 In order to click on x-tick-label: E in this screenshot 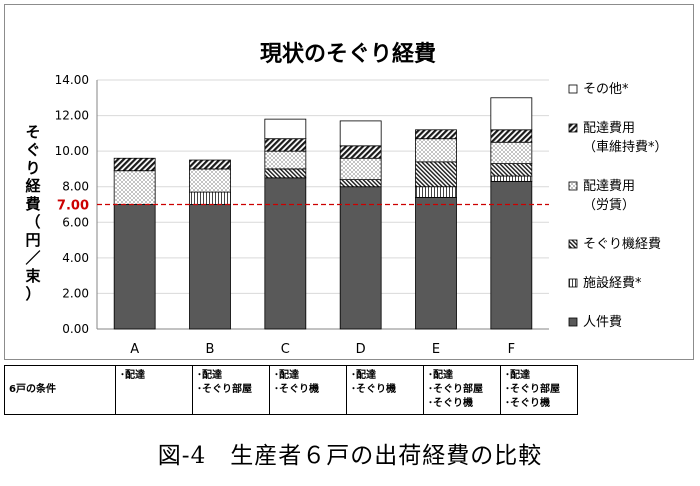, I will do `click(436, 349)`.